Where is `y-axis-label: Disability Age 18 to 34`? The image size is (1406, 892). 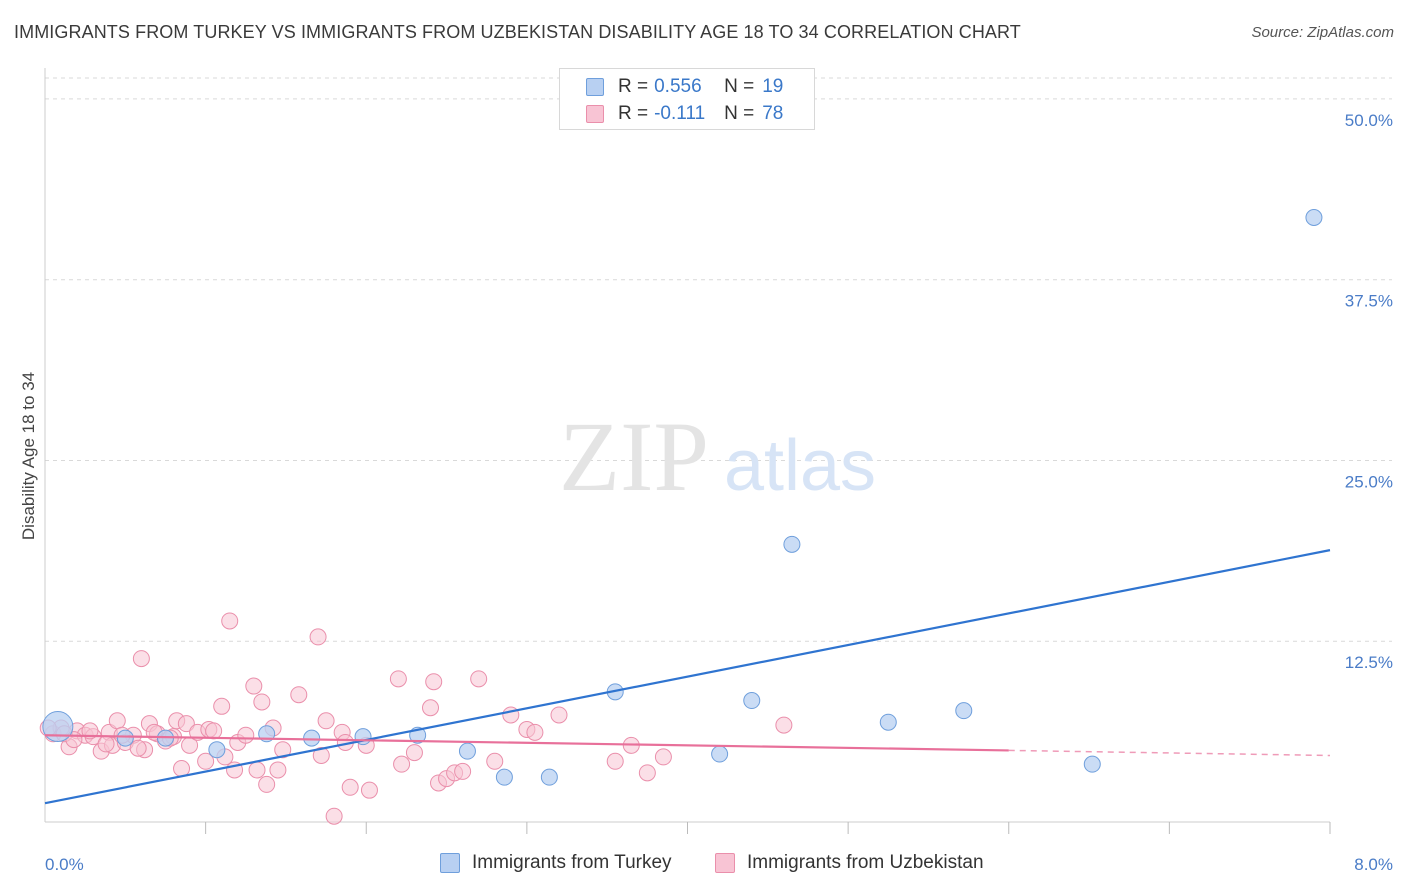
y-axis-label: Disability Age 18 to 34 is located at coordinates (28, 456).